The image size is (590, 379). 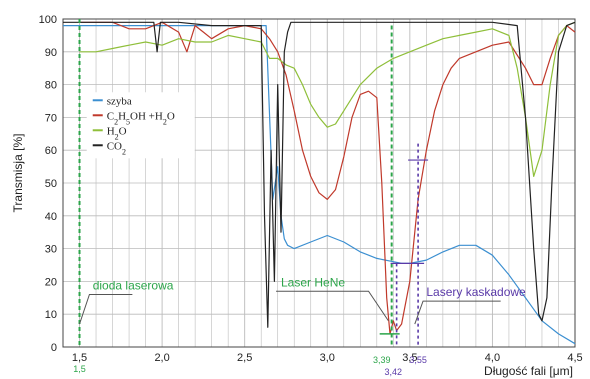 What do you see at coordinates (141, 118) in the screenshot?
I see `legend-label: C2H5OH +H2O` at bounding box center [141, 118].